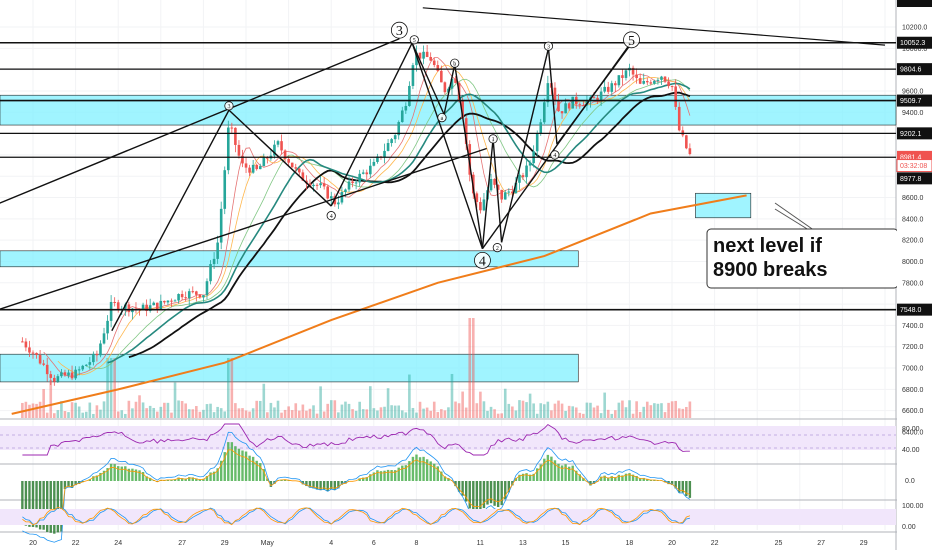 The width and height of the screenshot is (932, 550). Describe the element at coordinates (268, 543) in the screenshot. I see `time-axis-tick: May` at that location.